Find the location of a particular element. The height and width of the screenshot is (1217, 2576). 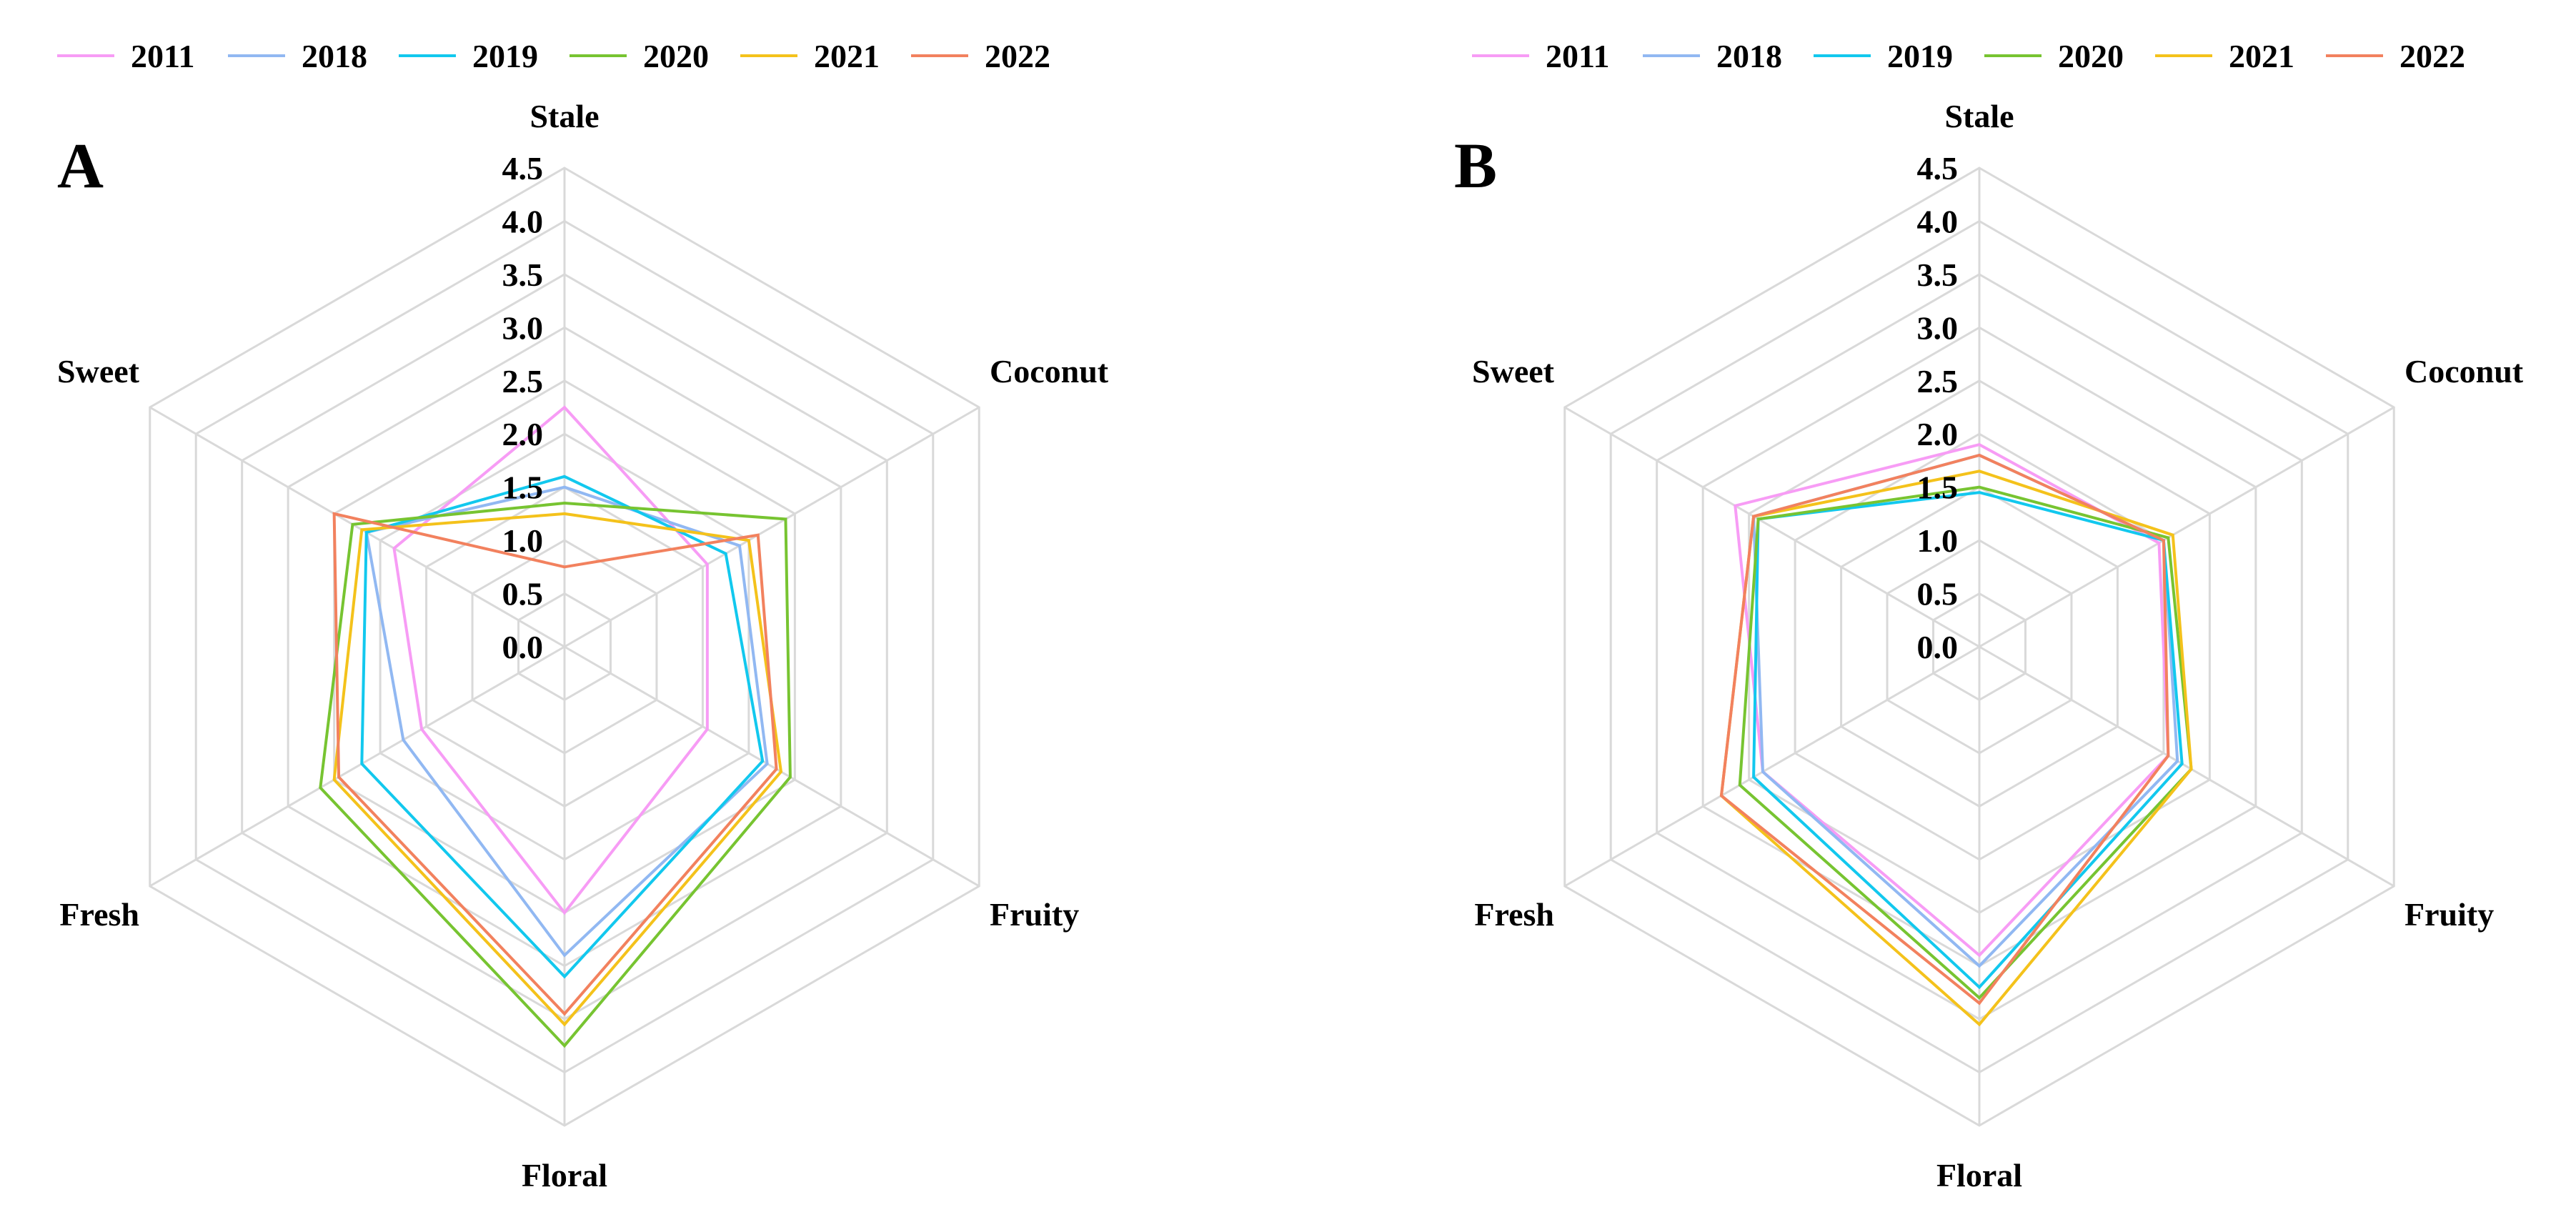

panel-letter: A is located at coordinates (80, 166).